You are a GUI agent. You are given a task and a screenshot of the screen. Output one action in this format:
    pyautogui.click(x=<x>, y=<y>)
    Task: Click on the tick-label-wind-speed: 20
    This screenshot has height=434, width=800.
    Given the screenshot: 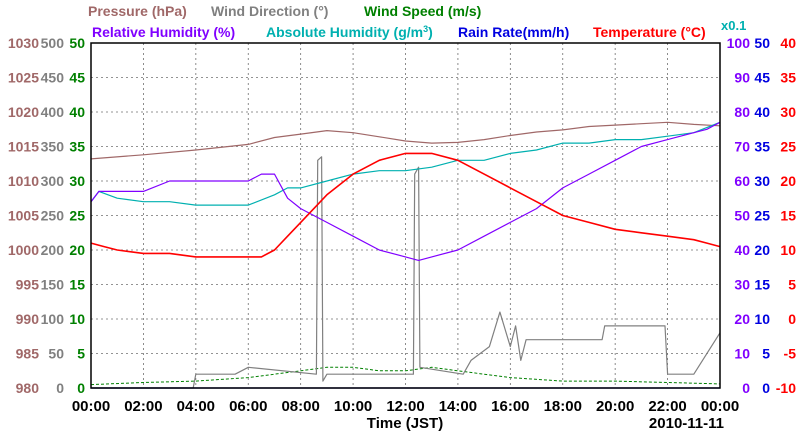 What is the action you would take?
    pyautogui.click(x=77, y=250)
    